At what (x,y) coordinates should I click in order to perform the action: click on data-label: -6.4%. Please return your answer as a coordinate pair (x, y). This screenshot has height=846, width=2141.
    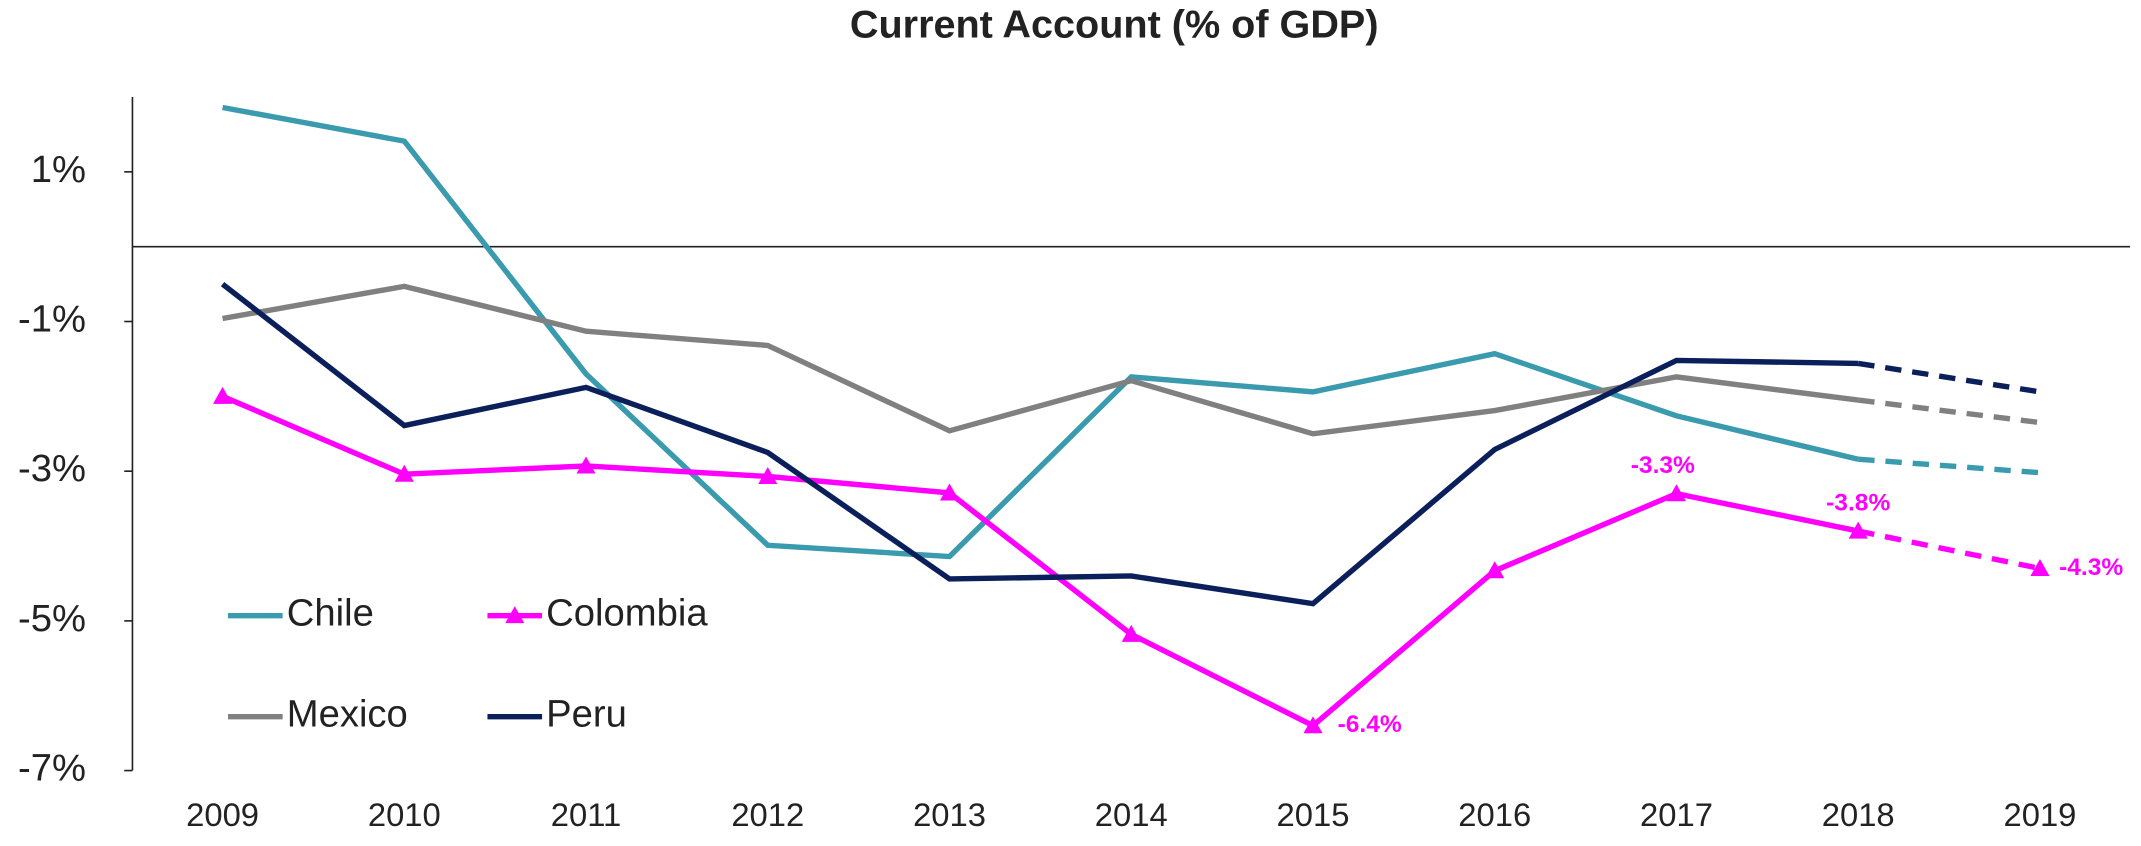
    Looking at the image, I should click on (1370, 724).